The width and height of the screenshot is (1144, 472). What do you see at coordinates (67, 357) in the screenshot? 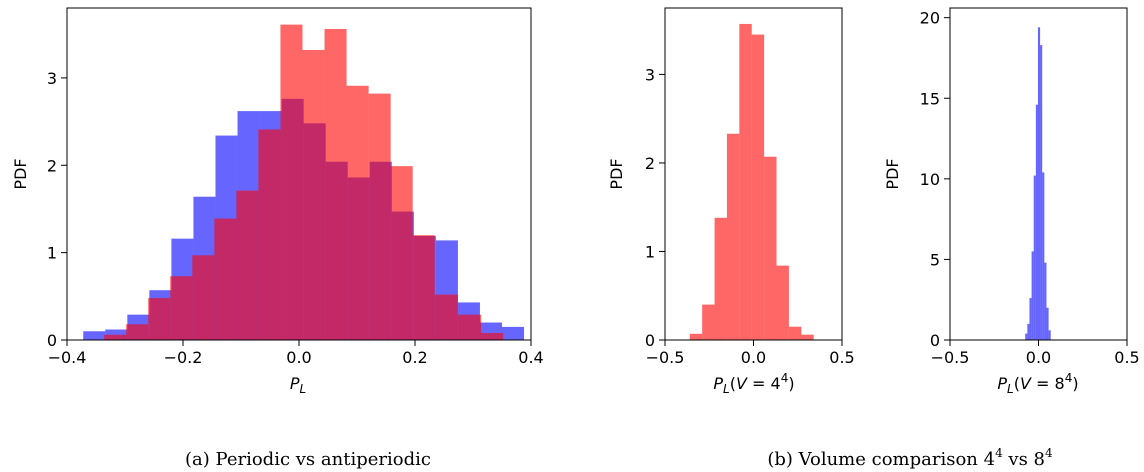
I see `x-tick-label: −0.4` at bounding box center [67, 357].